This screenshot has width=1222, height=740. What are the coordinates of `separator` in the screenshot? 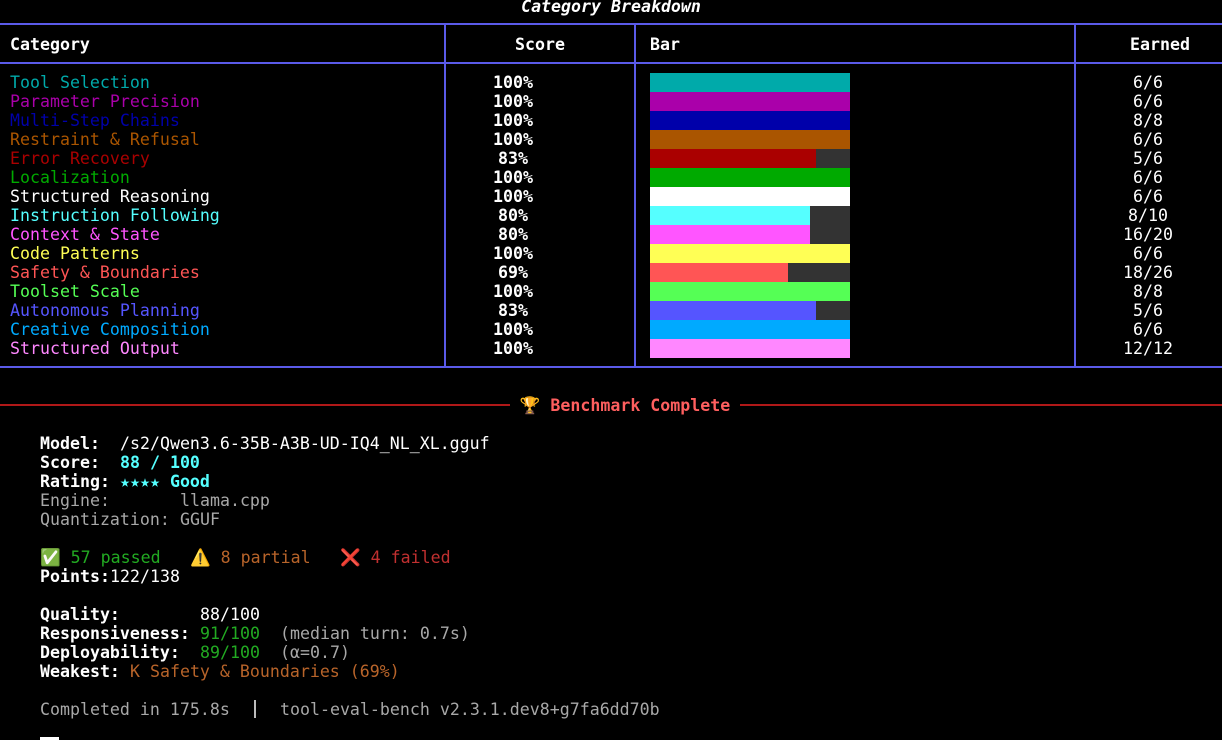 It's located at (255, 709).